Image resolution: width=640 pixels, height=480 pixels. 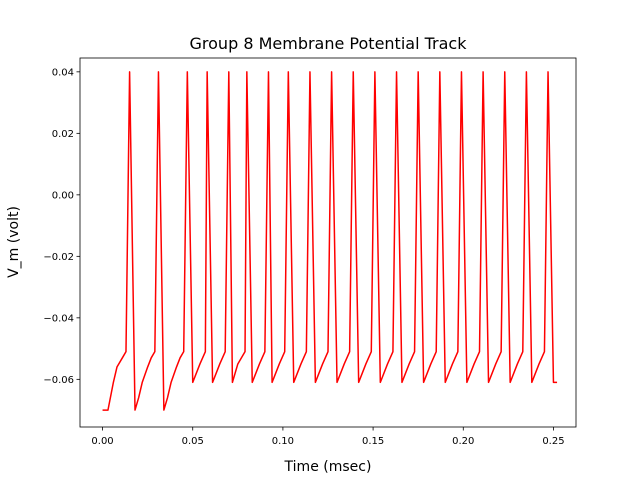 What do you see at coordinates (63, 134) in the screenshot?
I see `y-tick-label: 0.02` at bounding box center [63, 134].